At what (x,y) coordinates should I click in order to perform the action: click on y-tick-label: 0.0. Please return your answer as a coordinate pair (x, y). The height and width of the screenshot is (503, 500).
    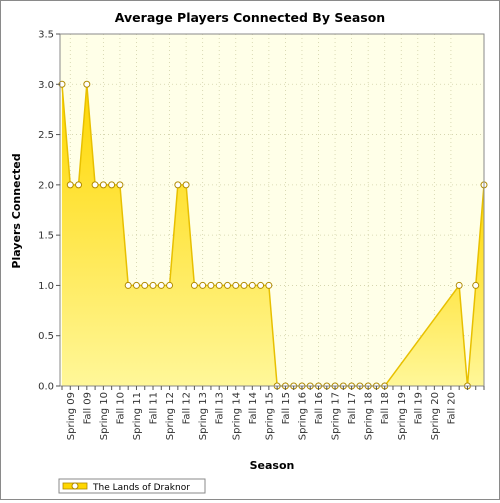
    Looking at the image, I should click on (46, 387).